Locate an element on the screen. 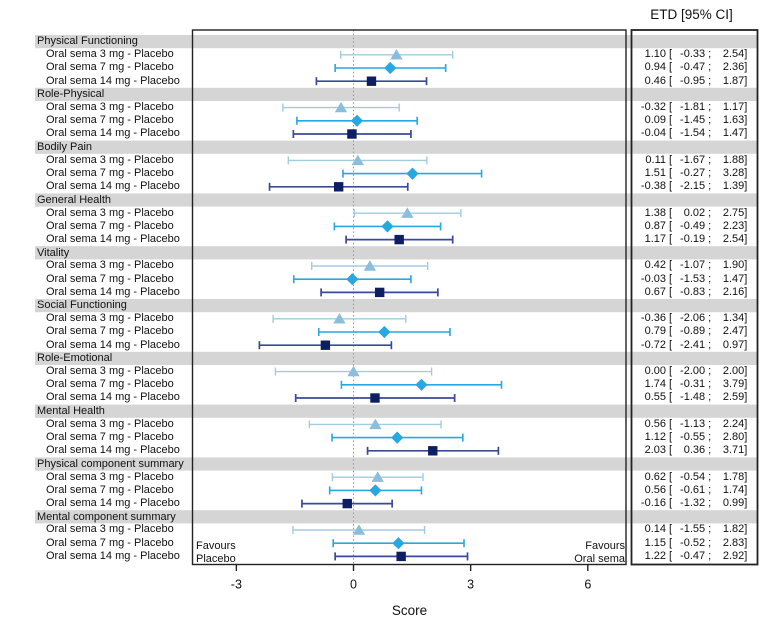 The height and width of the screenshot is (631, 765). etd-number: 0.14 is located at coordinates (655, 529).